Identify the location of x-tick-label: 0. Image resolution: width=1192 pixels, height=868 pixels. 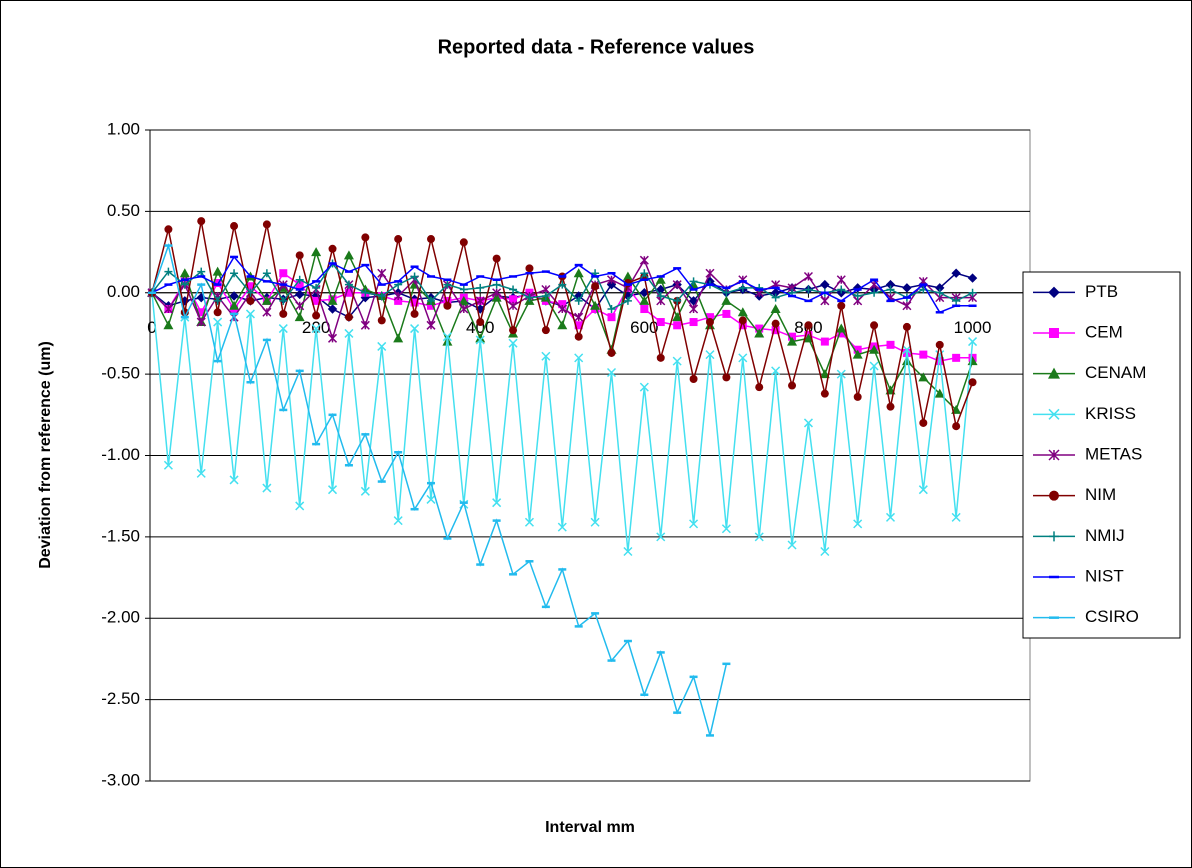
(151, 327).